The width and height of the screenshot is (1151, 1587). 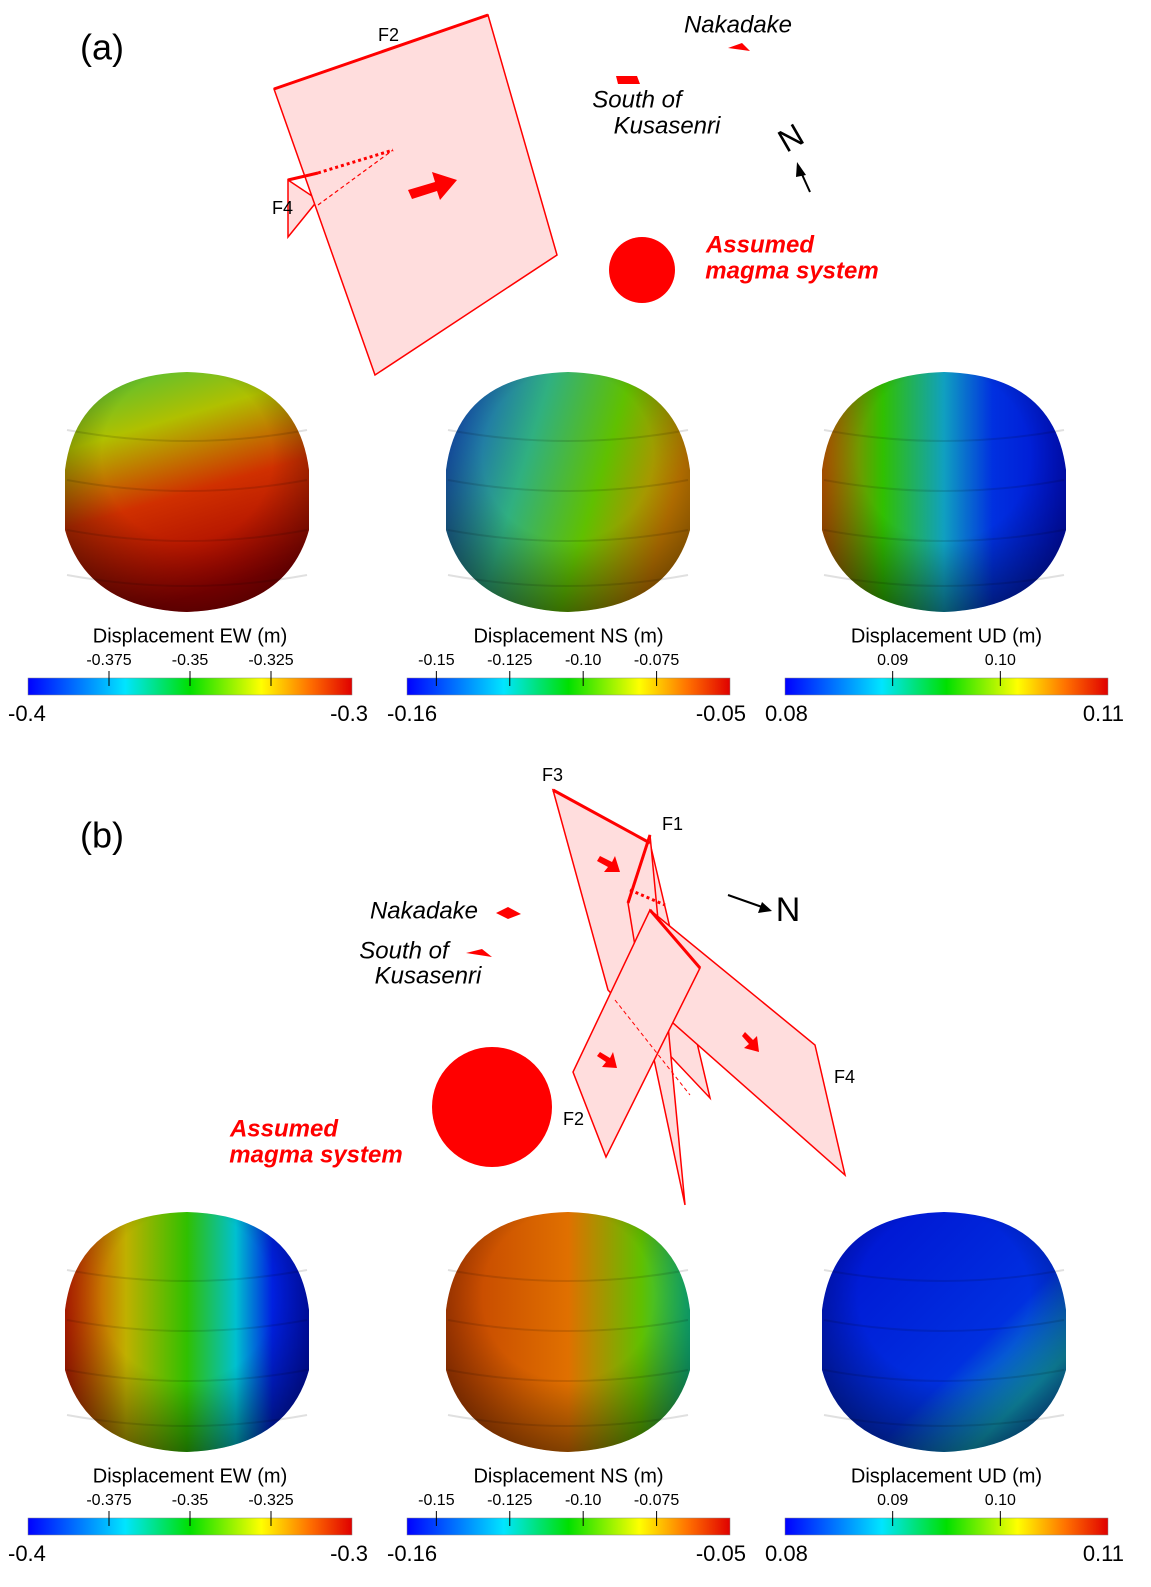 I want to click on north-arrow-head, so click(x=801, y=169).